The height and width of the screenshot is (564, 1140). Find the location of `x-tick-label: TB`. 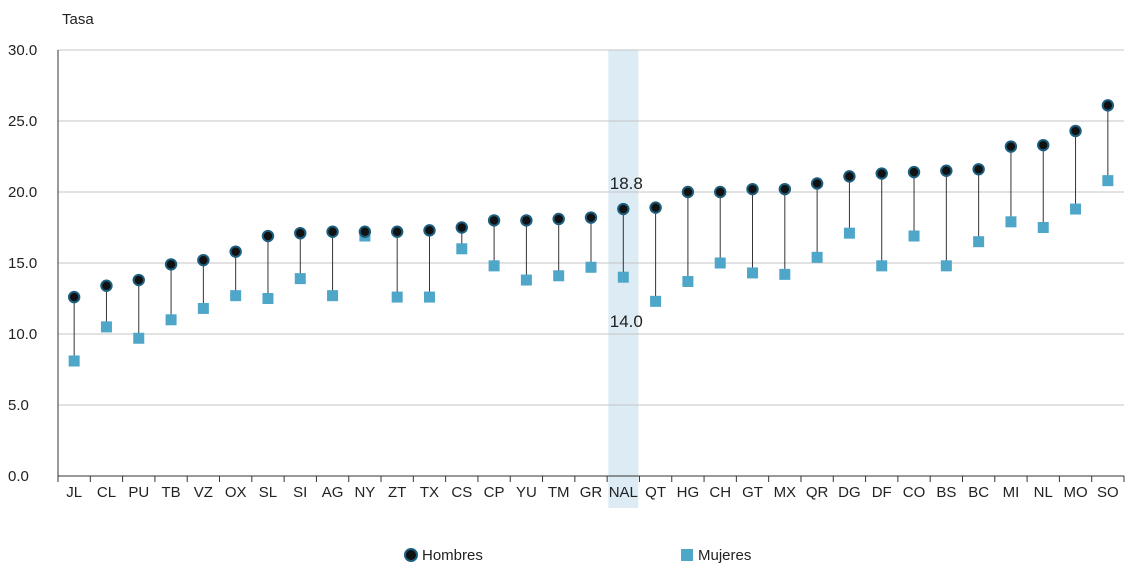

x-tick-label: TB is located at coordinates (170, 492).